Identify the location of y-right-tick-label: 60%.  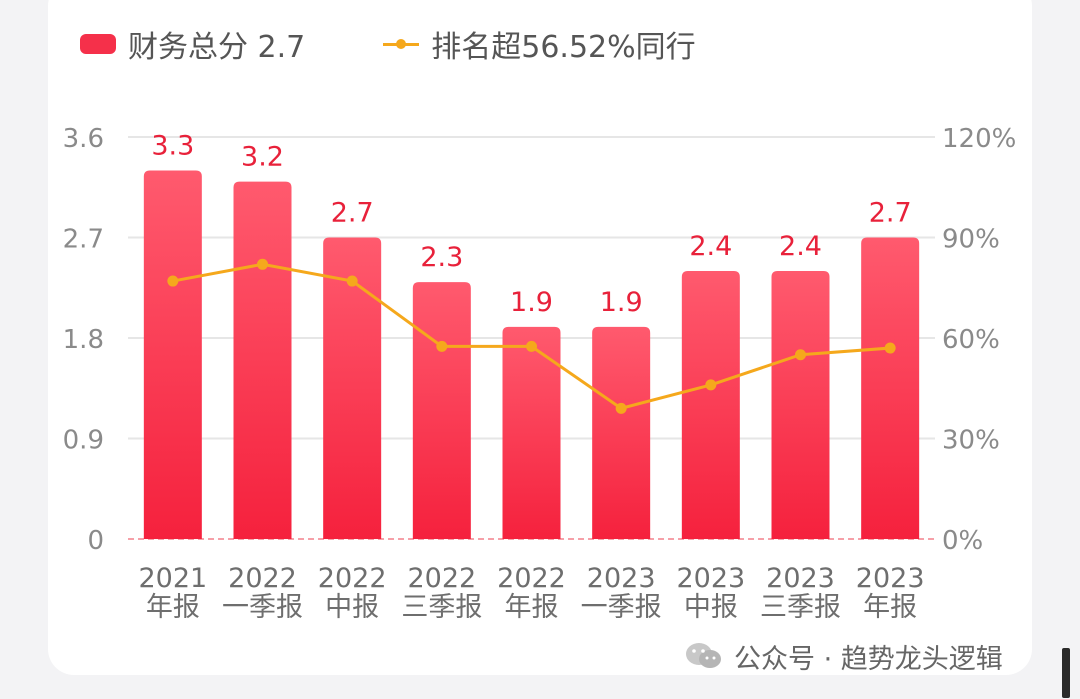
(971, 340).